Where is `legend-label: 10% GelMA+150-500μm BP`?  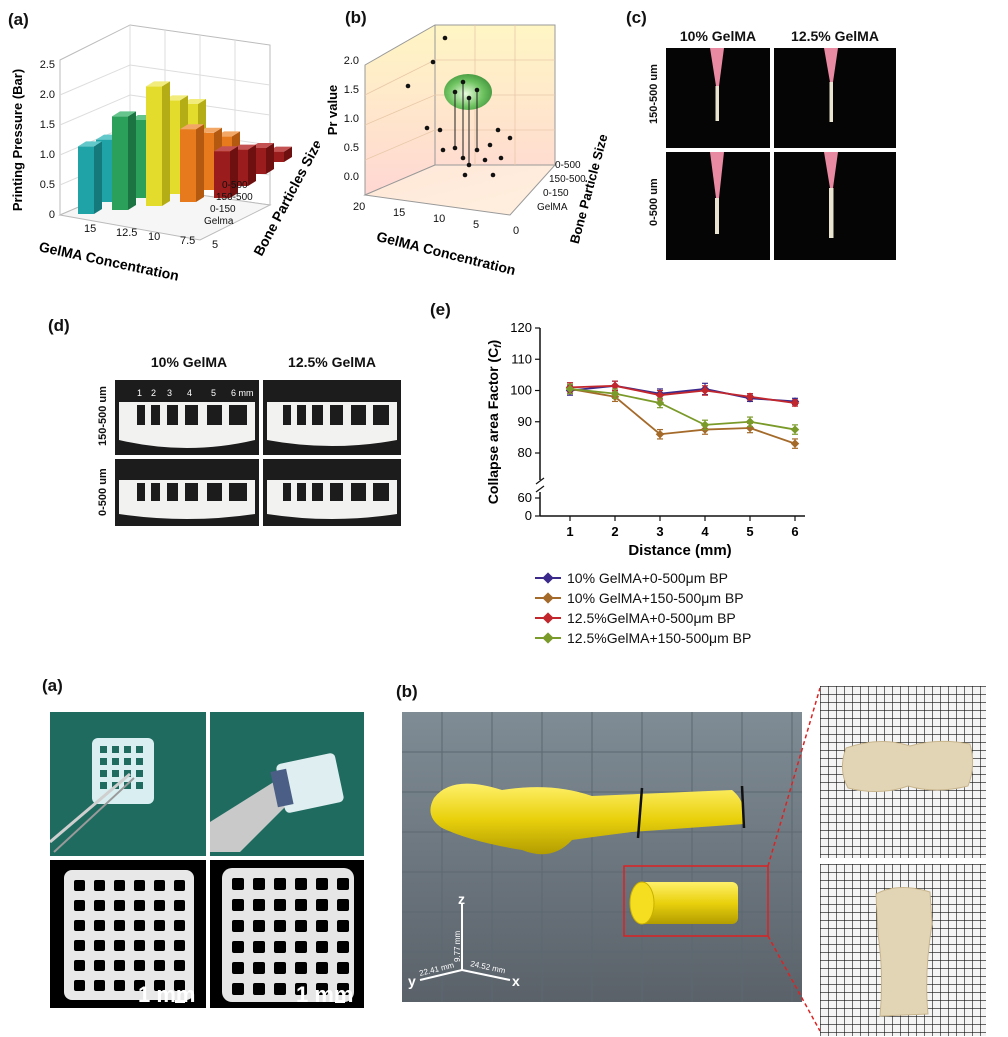
legend-label: 10% GelMA+150-500μm BP is located at coordinates (655, 598).